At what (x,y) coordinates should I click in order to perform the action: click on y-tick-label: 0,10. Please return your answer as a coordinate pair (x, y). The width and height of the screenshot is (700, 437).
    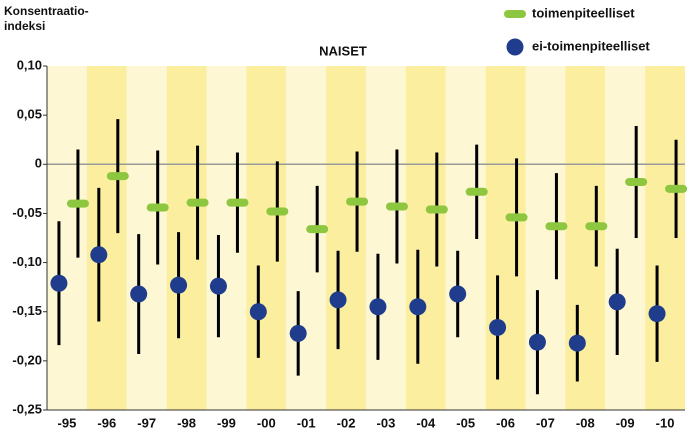
    Looking at the image, I should click on (29, 64).